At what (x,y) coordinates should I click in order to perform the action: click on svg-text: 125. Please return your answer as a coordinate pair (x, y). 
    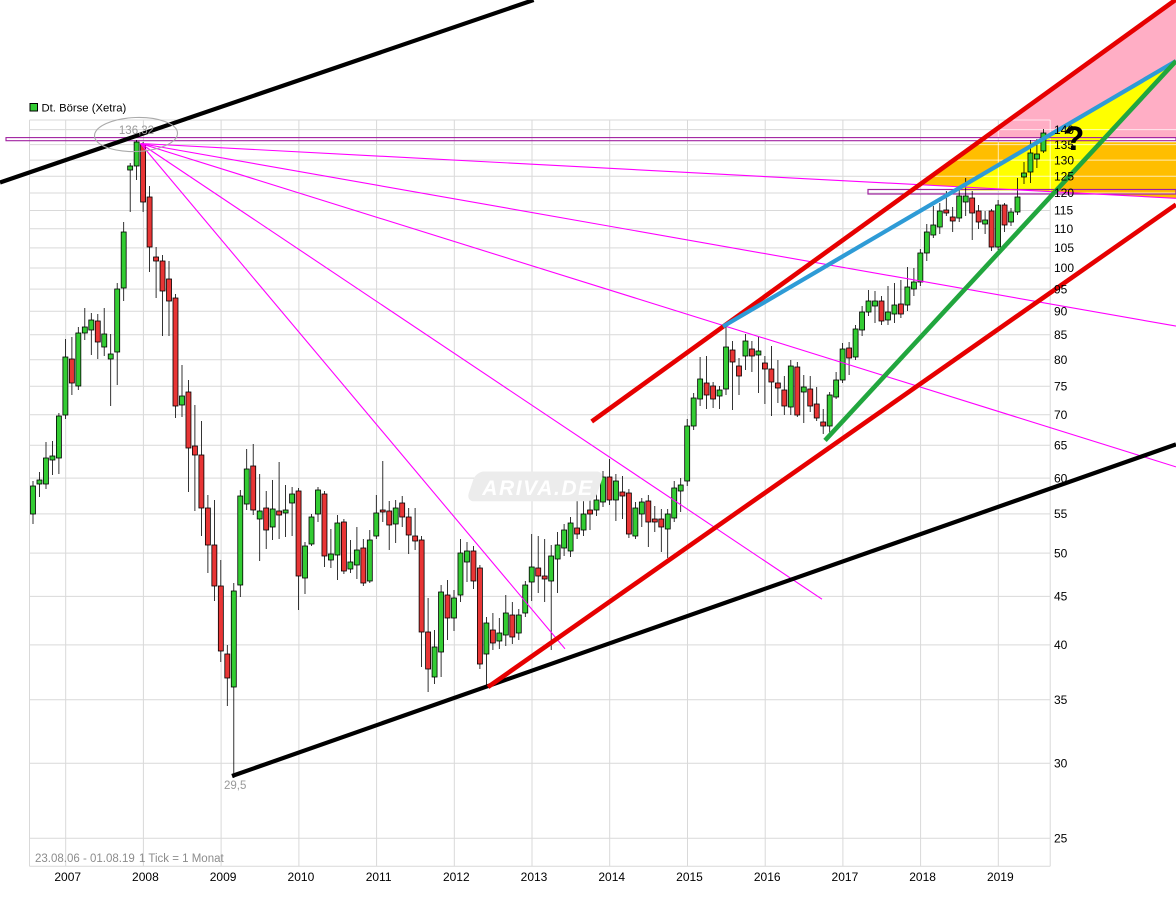
    Looking at the image, I should click on (1064, 176).